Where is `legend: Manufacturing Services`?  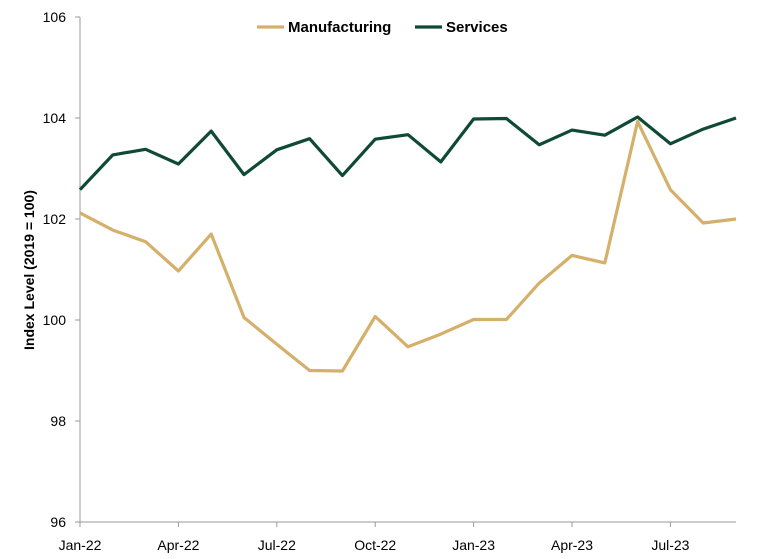
legend: Manufacturing Services is located at coordinates (382, 27).